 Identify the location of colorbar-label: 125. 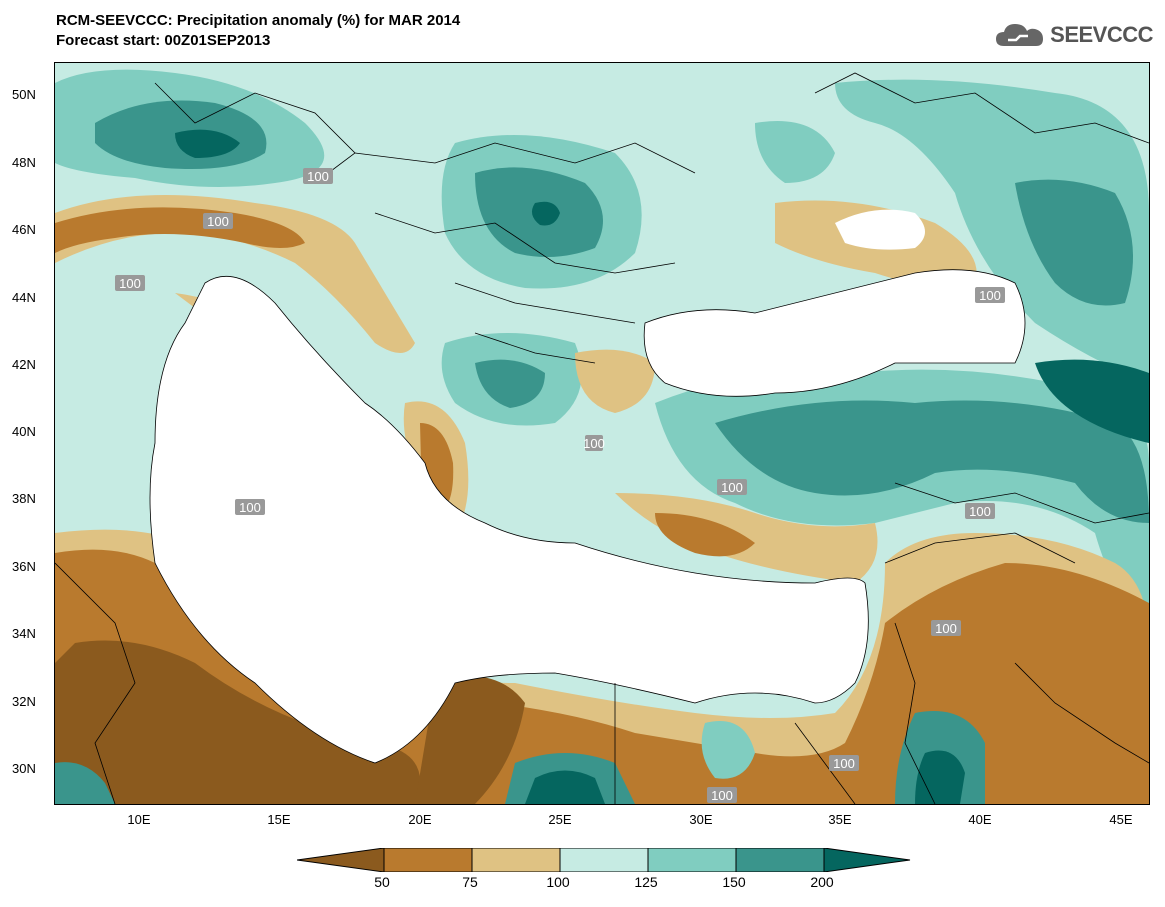
(646, 882).